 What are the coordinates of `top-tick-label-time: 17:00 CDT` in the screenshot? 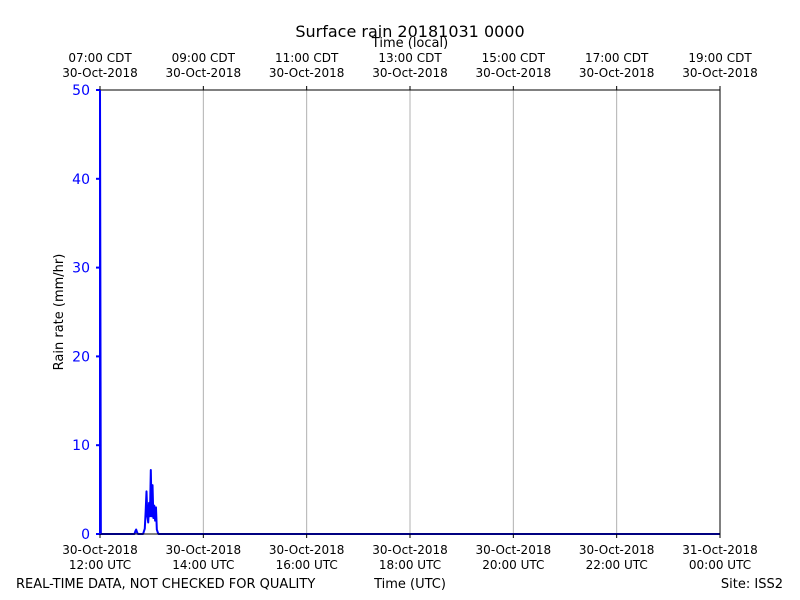 It's located at (617, 58).